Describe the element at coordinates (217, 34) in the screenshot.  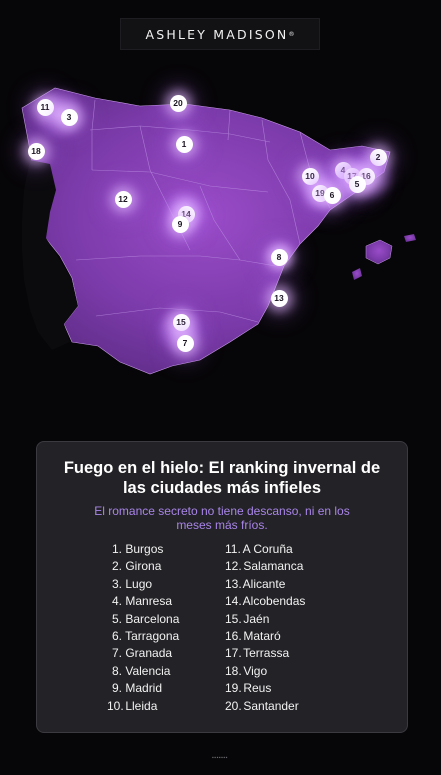
I see `brand-name: ASHLEY MADISON` at that location.